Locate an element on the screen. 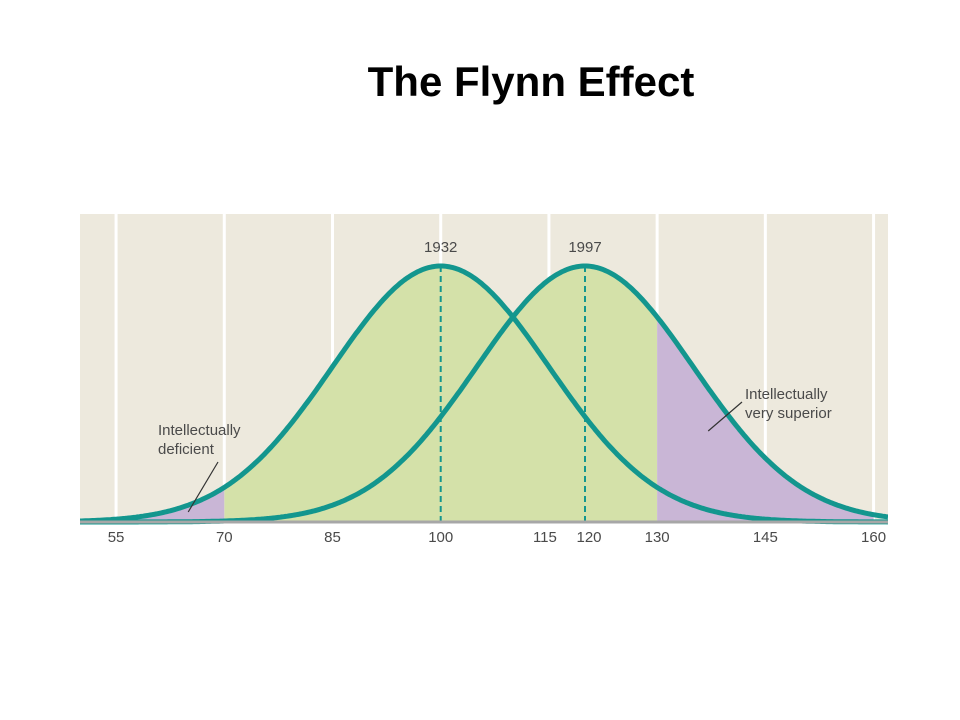 This screenshot has width=960, height=720. series-label-1997: 1997 is located at coordinates (584, 247).